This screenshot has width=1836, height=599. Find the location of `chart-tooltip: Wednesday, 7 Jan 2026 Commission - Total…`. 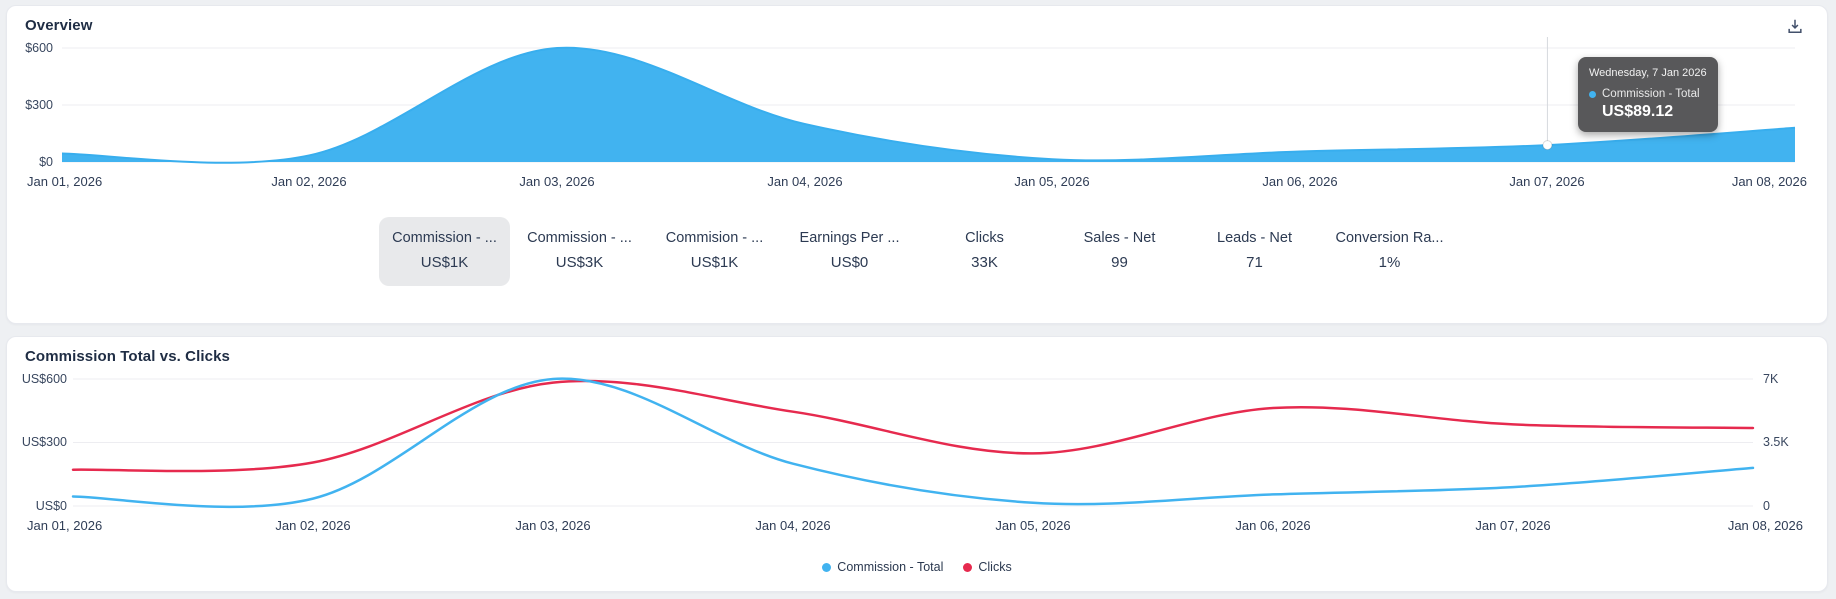

chart-tooltip: Wednesday, 7 Jan 2026 Commission - Total… is located at coordinates (1648, 94).